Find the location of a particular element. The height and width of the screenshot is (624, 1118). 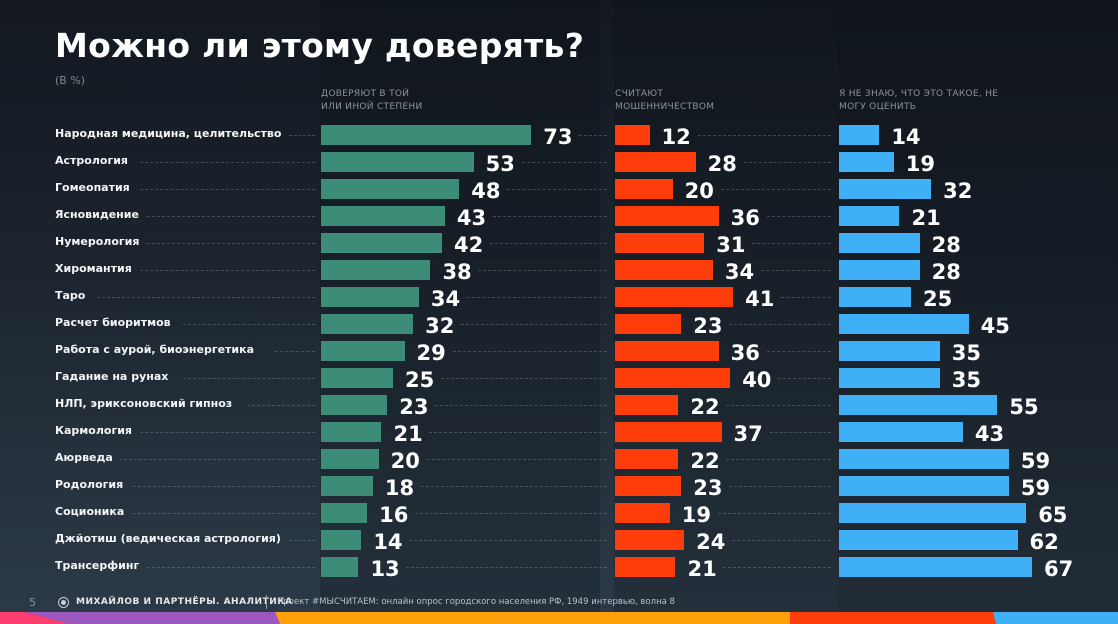

category-label: Таро is located at coordinates (70, 295).